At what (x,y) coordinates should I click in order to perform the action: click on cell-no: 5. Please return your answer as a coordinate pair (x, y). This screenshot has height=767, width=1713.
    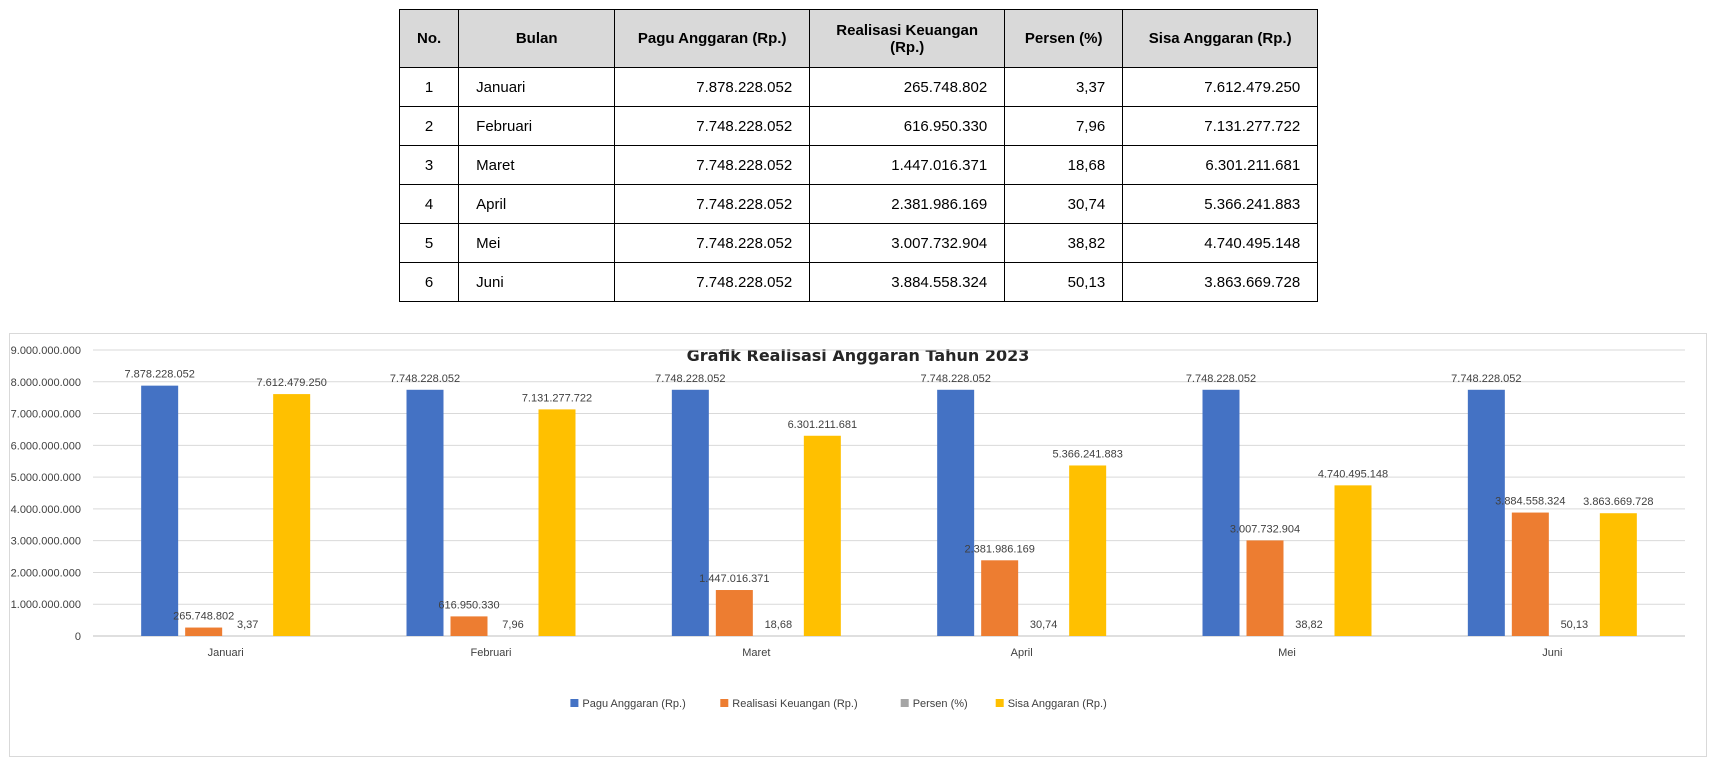
    Looking at the image, I should click on (429, 243).